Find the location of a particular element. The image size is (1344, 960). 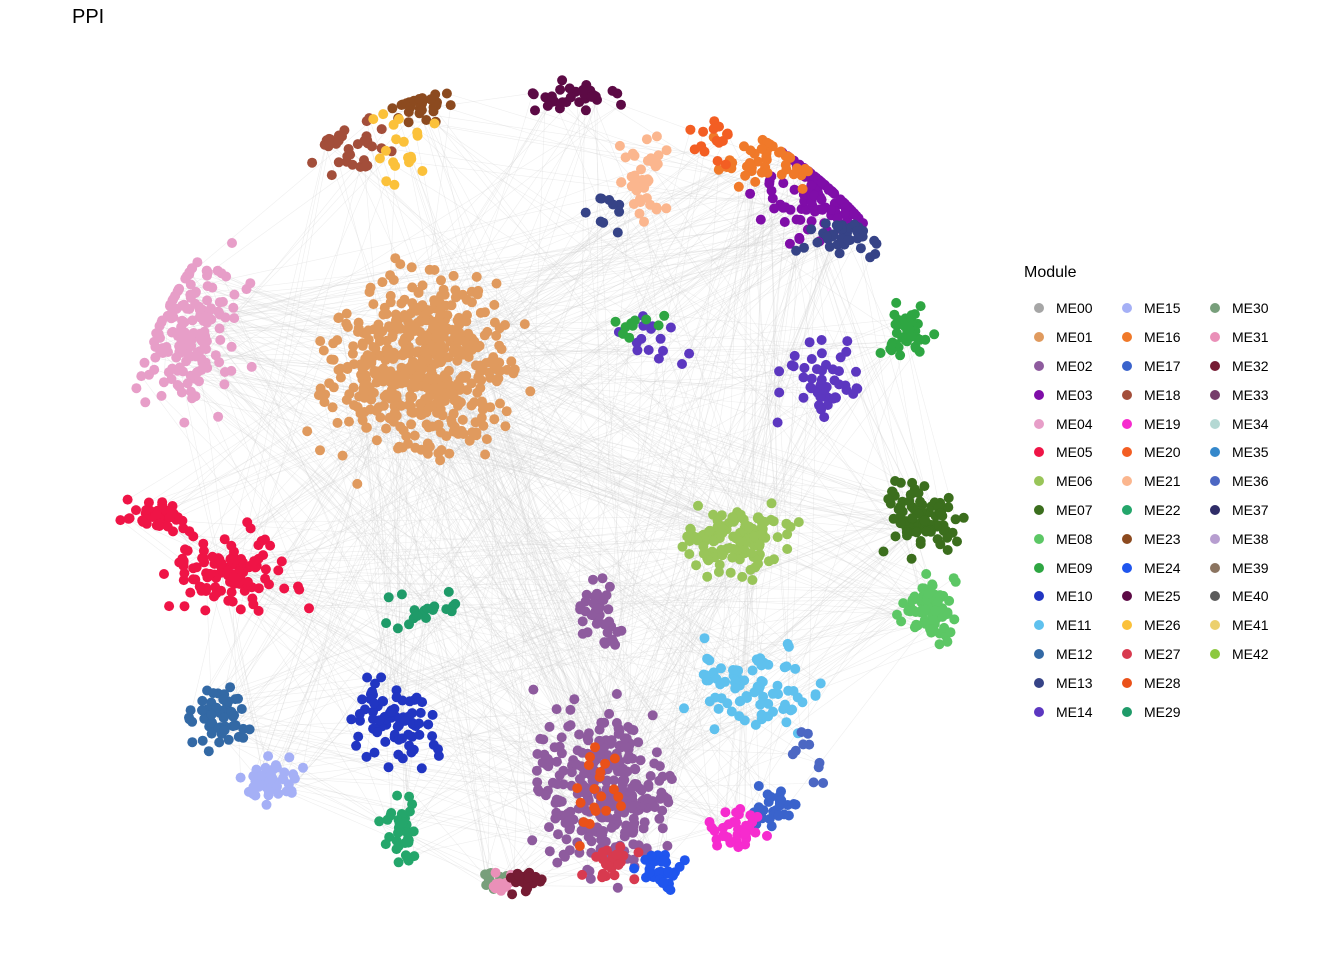

legend-item: ME23 is located at coordinates (1152, 538).